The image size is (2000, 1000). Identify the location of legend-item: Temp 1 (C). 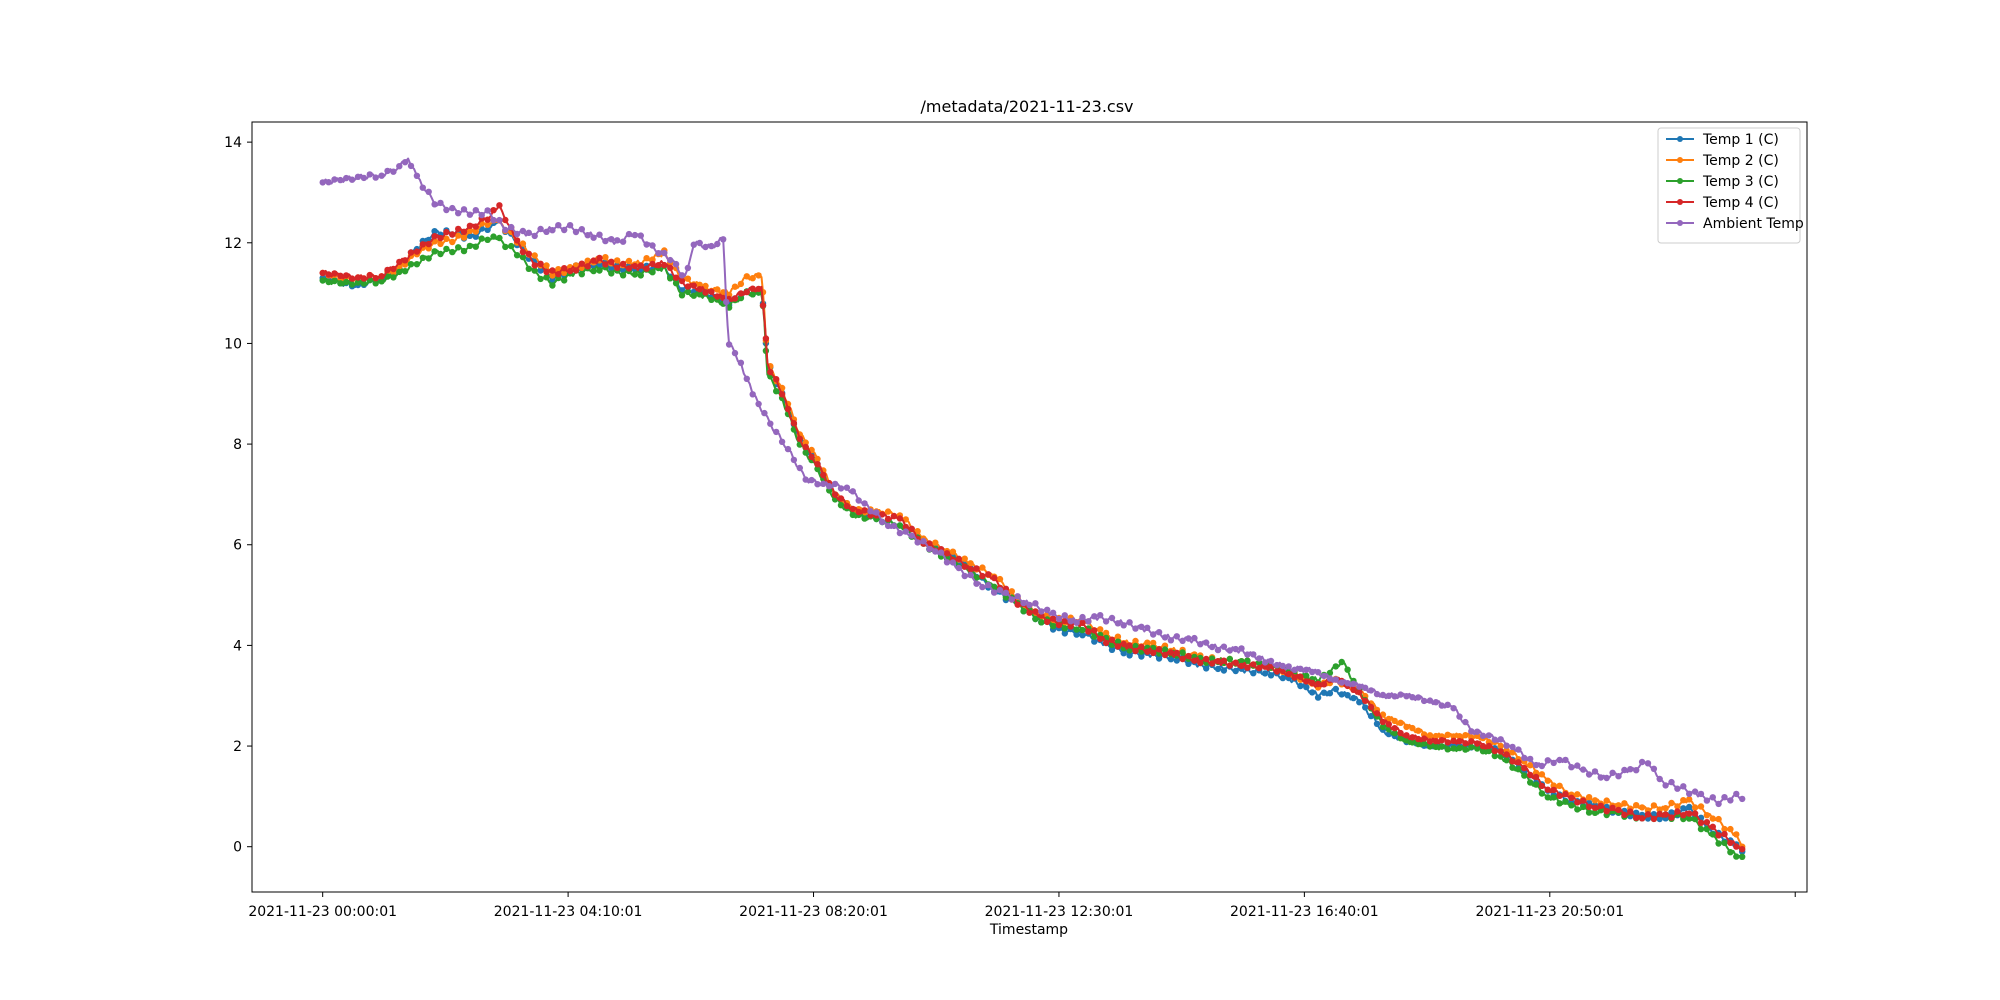
(1722, 140).